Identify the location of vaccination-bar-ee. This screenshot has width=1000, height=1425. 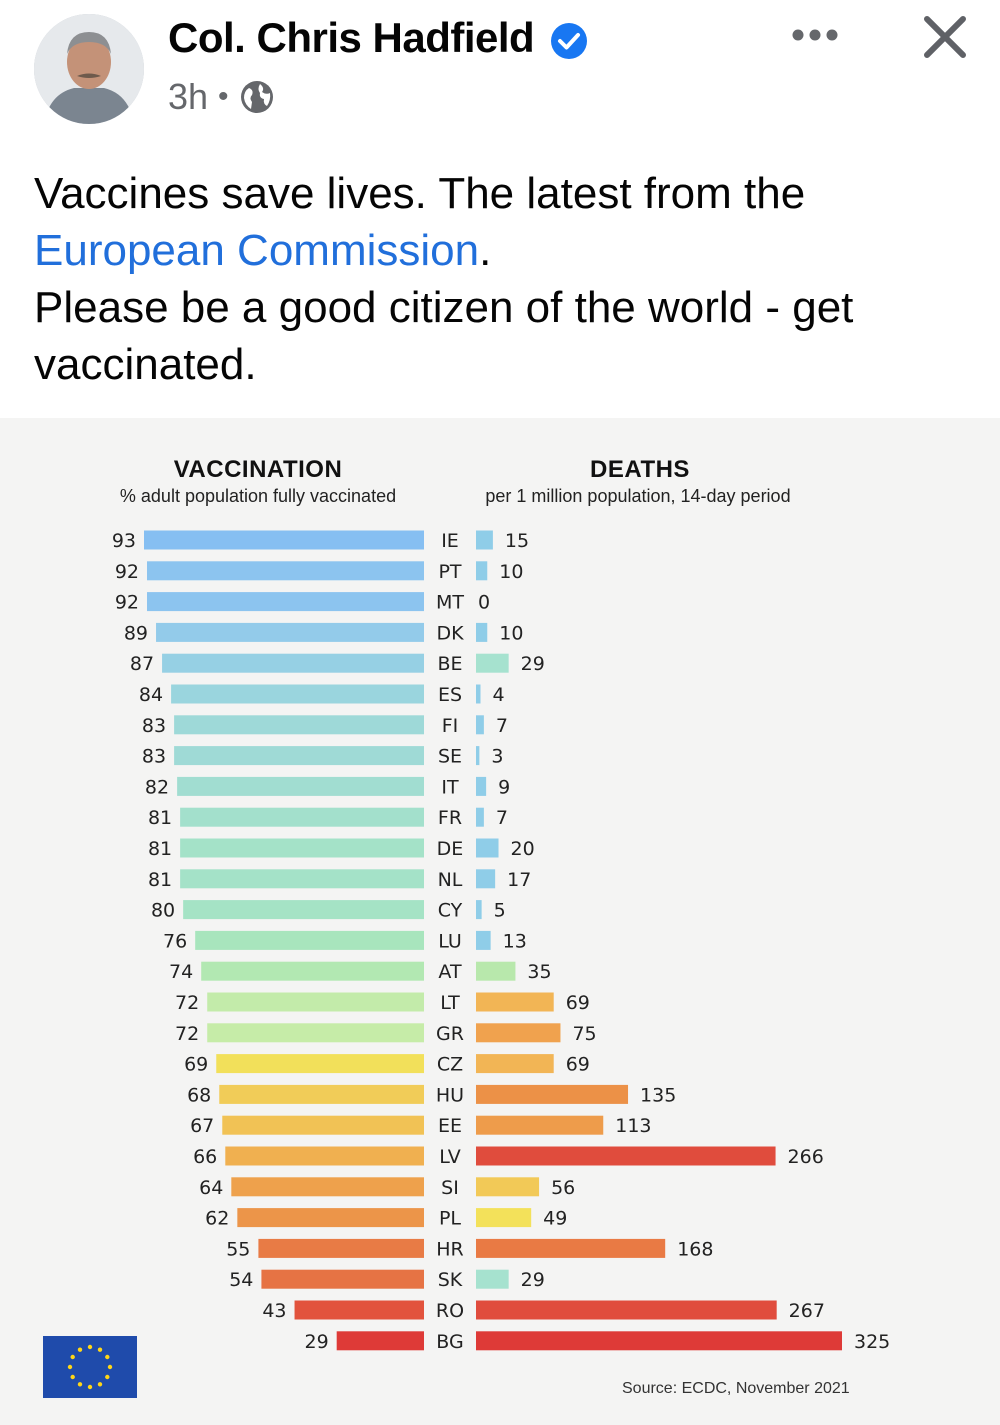
(323, 1125).